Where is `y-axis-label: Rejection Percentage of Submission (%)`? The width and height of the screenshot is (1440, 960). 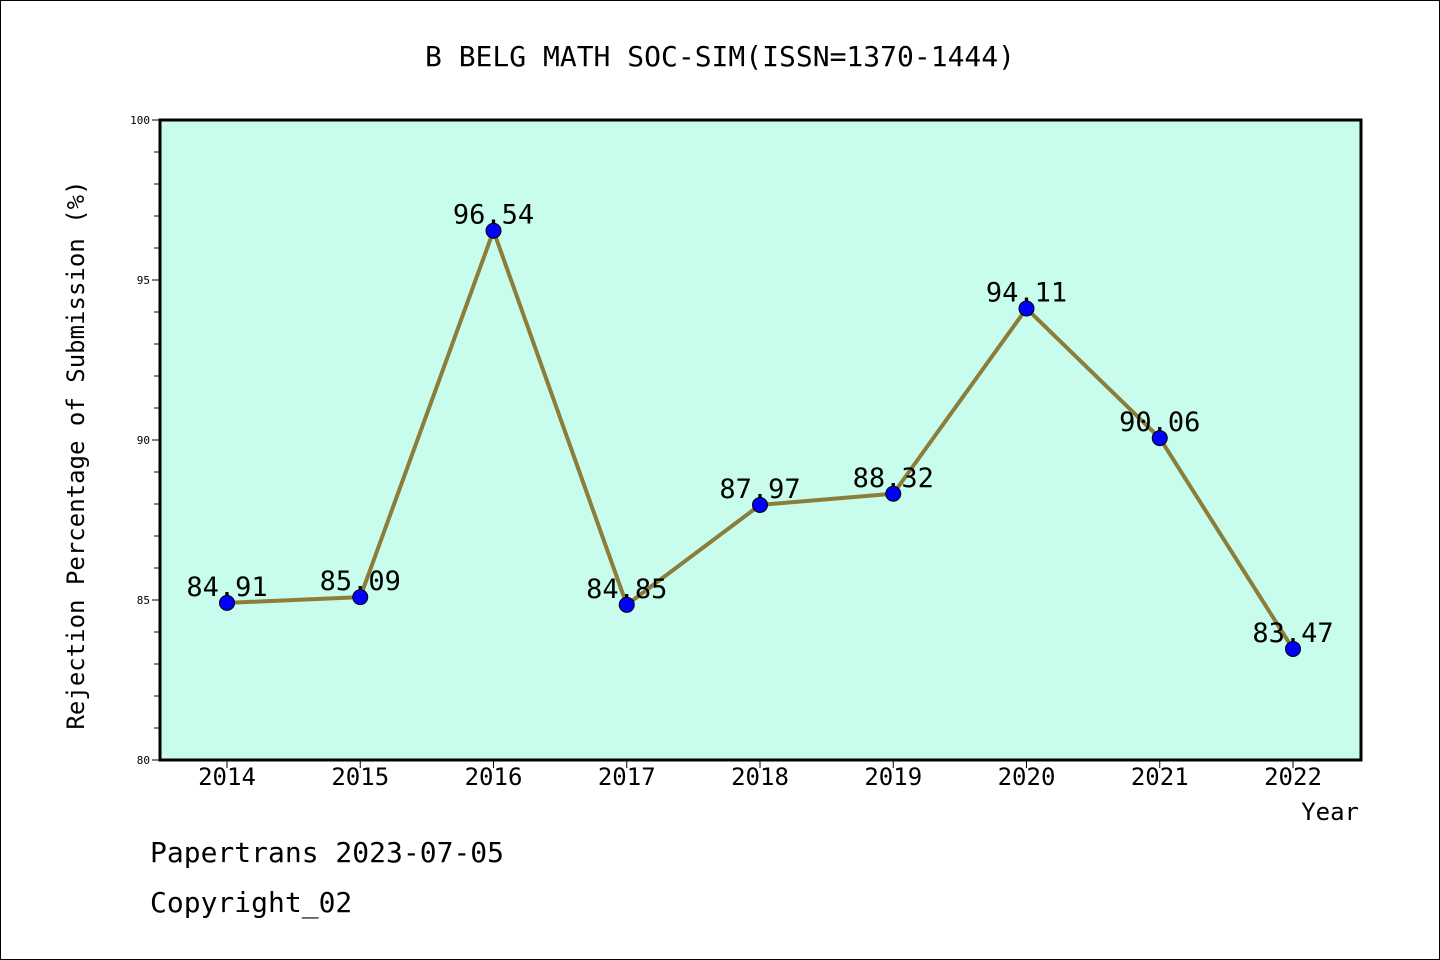 y-axis-label: Rejection Percentage of Submission (%) is located at coordinates (76, 454).